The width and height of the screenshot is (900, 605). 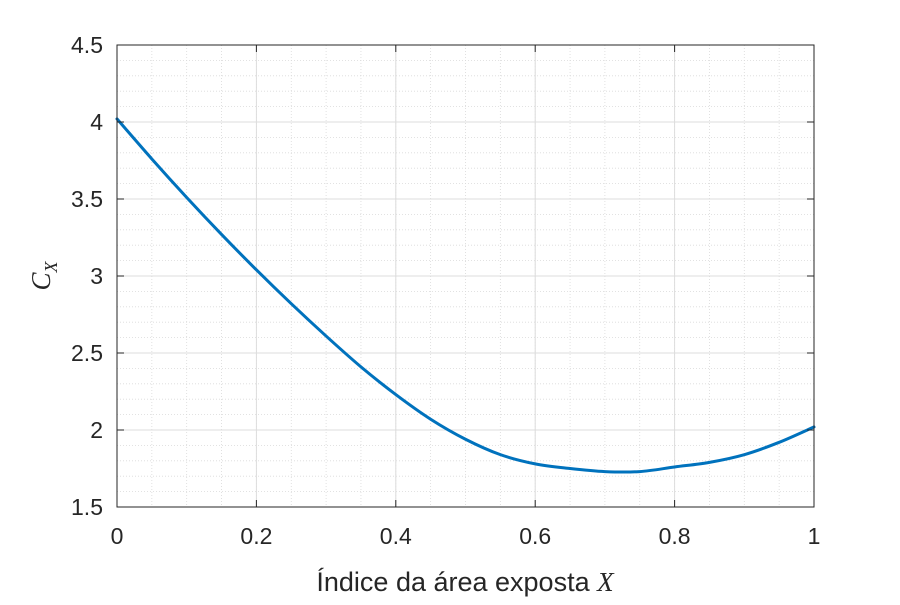 I want to click on y-tick-label: 4, so click(x=96, y=122).